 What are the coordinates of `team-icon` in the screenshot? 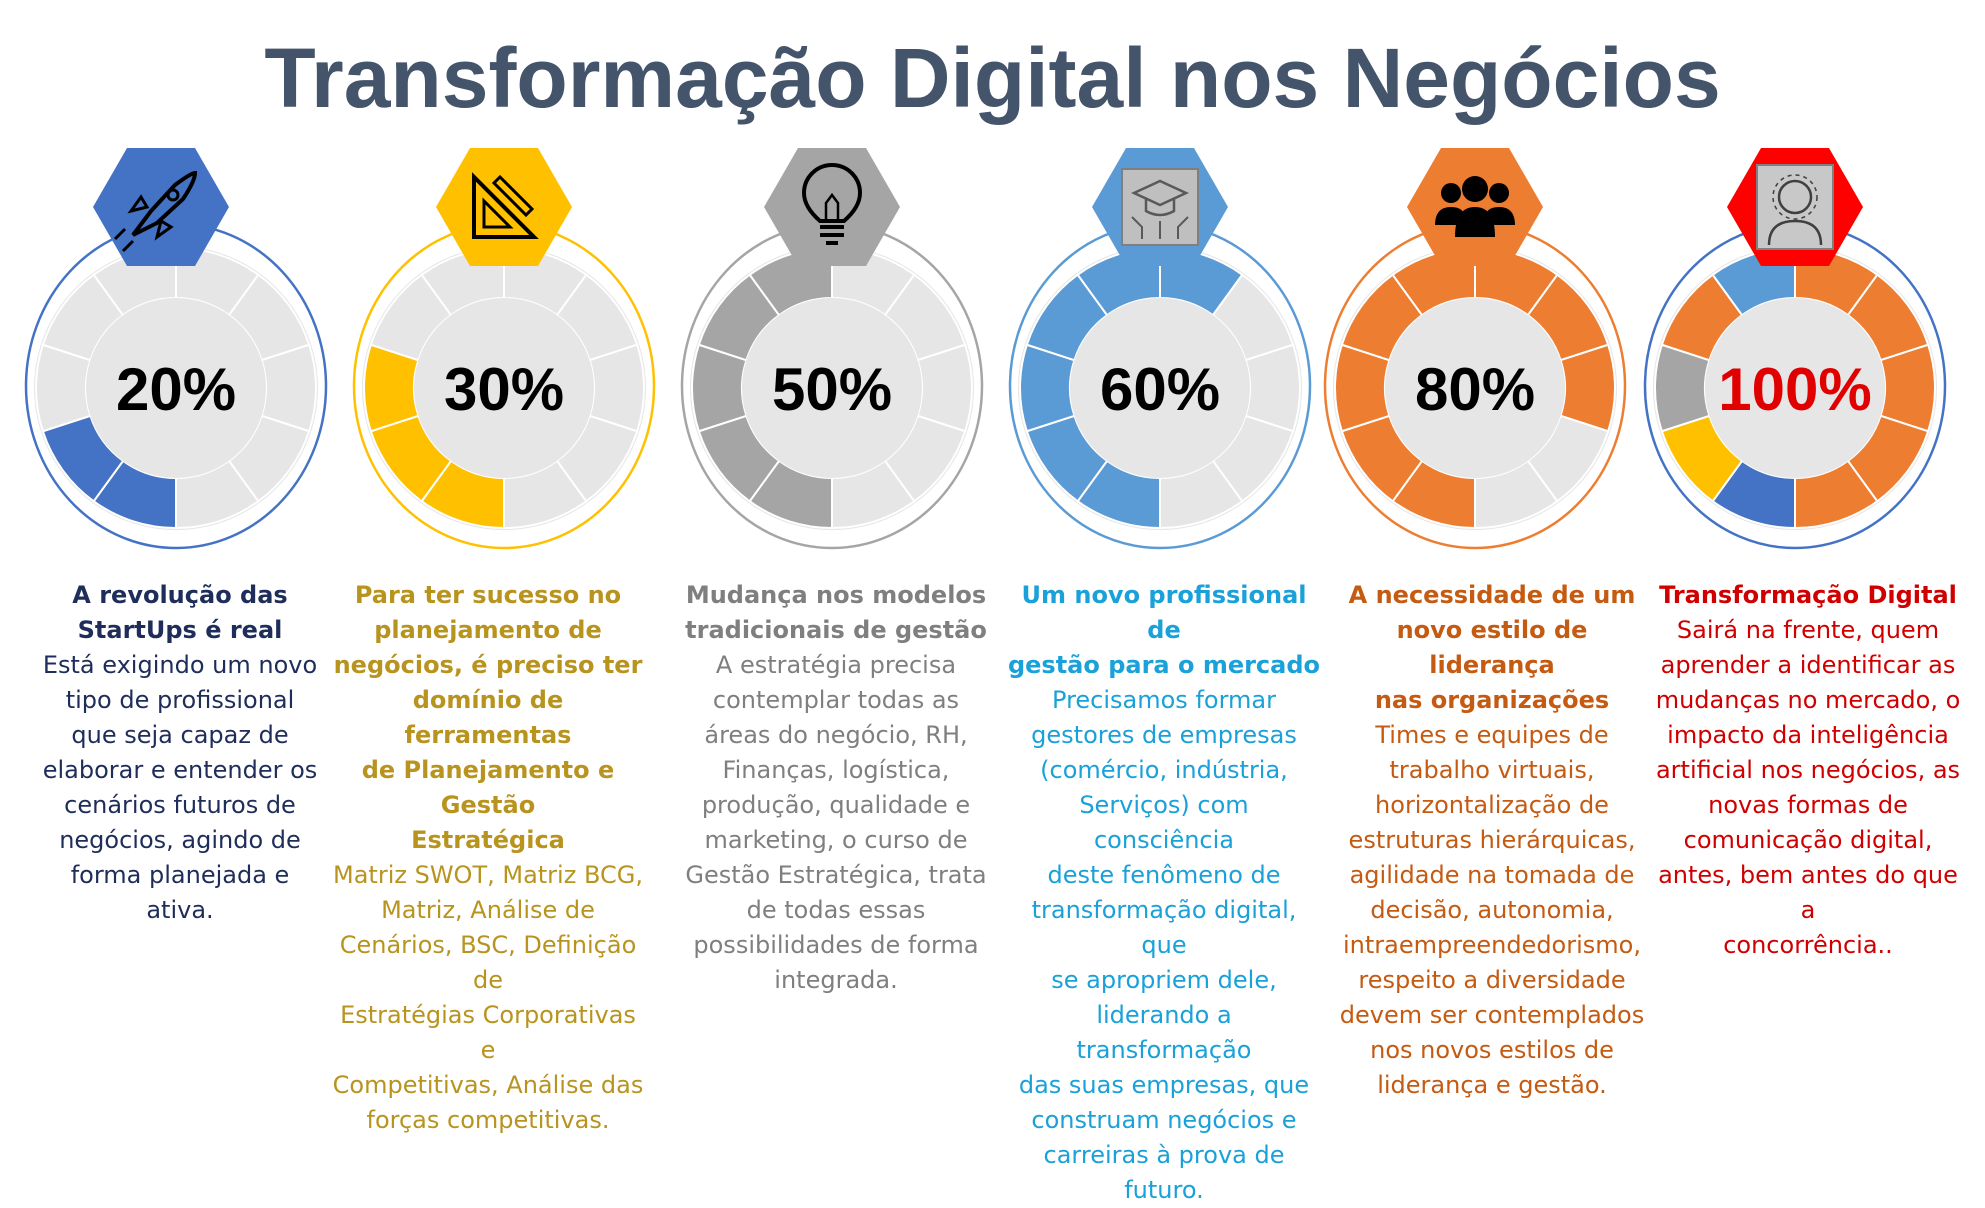 It's located at (1475, 206).